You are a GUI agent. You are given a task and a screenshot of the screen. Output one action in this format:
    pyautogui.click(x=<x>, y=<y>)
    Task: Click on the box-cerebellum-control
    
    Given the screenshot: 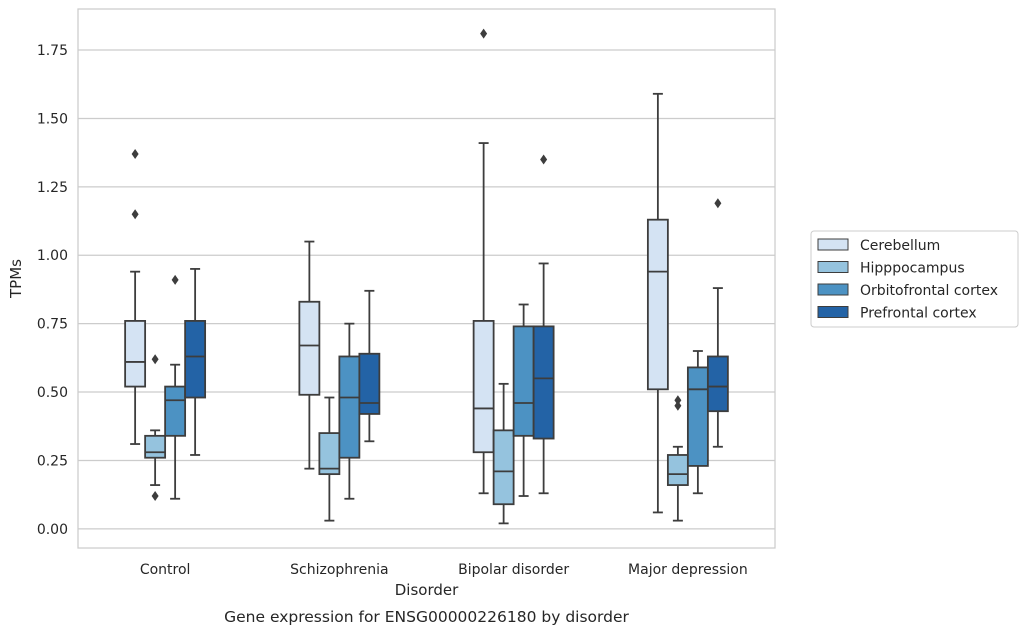 What is the action you would take?
    pyautogui.click(x=135, y=297)
    